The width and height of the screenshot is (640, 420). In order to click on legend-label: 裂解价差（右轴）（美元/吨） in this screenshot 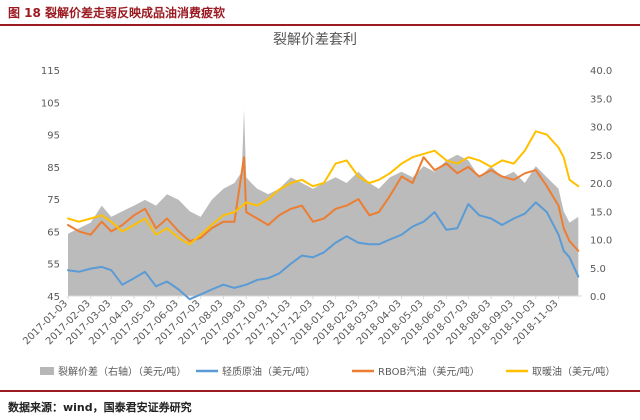, I will do `click(122, 371)`.